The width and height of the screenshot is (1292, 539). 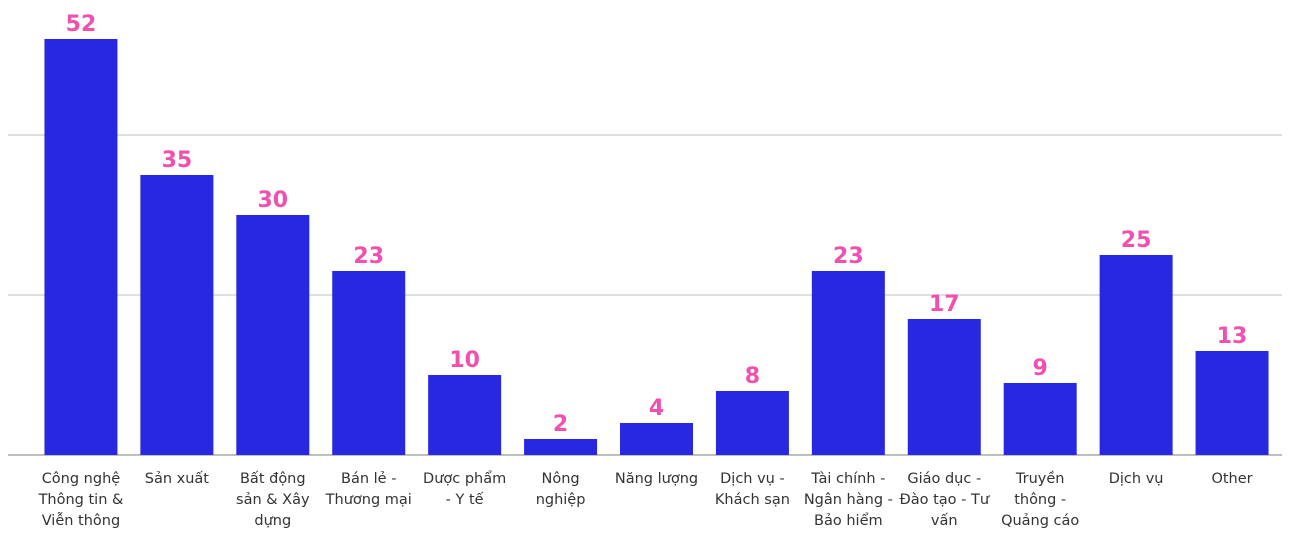 What do you see at coordinates (560, 424) in the screenshot?
I see `value-label: 2` at bounding box center [560, 424].